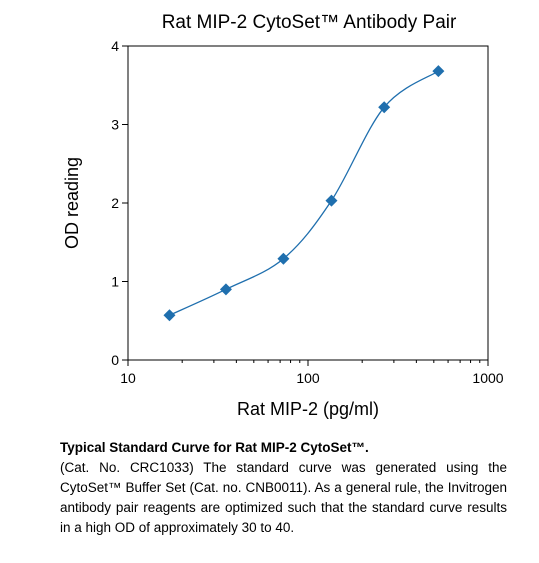 The height and width of the screenshot is (563, 539). Describe the element at coordinates (115, 125) in the screenshot. I see `y-tick-label: 3` at that location.